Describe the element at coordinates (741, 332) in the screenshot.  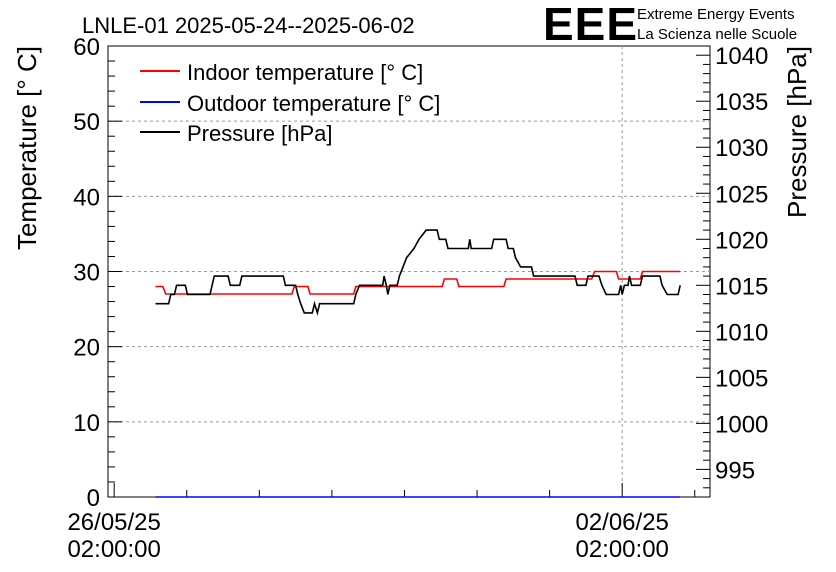
I see `y2-tick-label: 1010` at that location.